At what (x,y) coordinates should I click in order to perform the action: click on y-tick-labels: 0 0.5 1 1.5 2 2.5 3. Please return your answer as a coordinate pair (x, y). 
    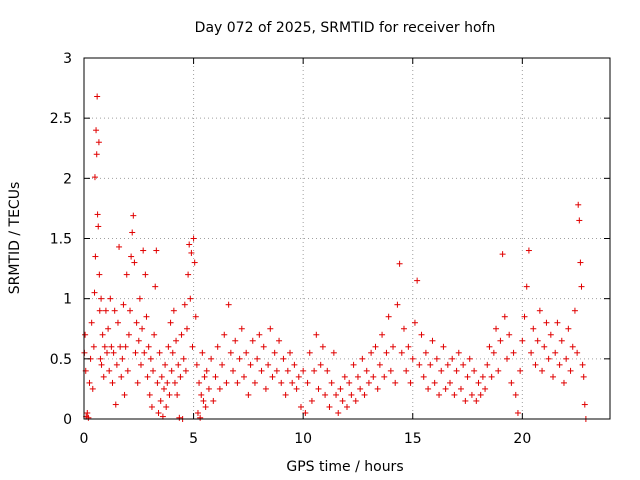
    Looking at the image, I should click on (61, 239).